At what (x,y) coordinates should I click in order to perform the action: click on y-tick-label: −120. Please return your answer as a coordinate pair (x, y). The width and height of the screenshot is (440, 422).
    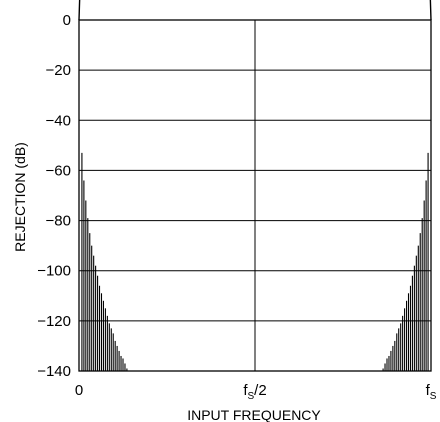
    Looking at the image, I should click on (54, 321).